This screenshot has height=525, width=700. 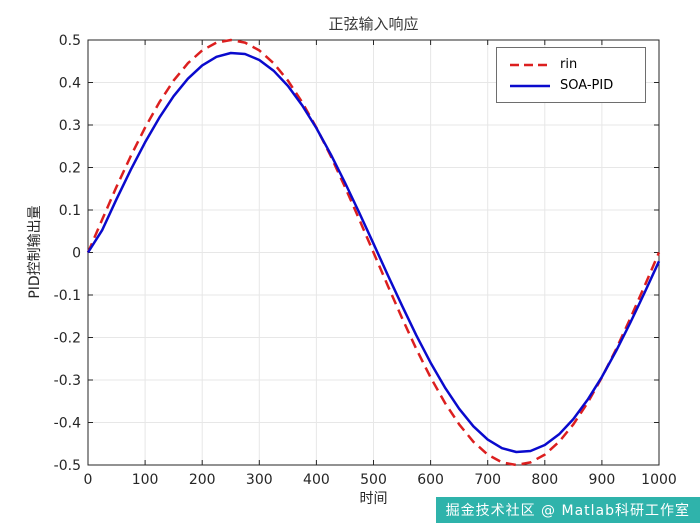 I want to click on x-tick-label: 1000, so click(x=659, y=480).